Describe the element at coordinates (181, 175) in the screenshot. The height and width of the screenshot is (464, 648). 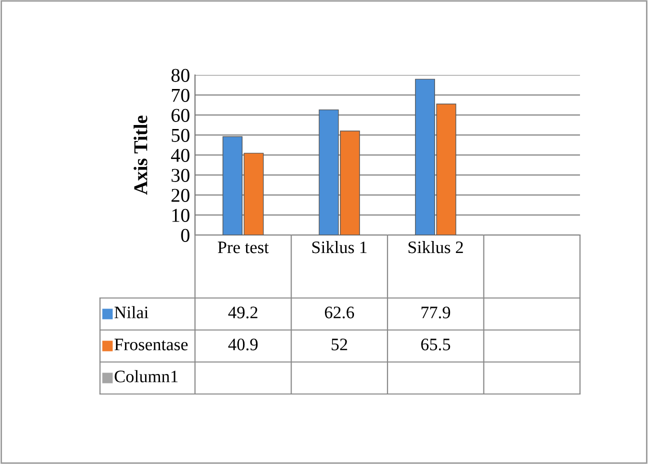
I see `y-tick-label: 30` at that location.